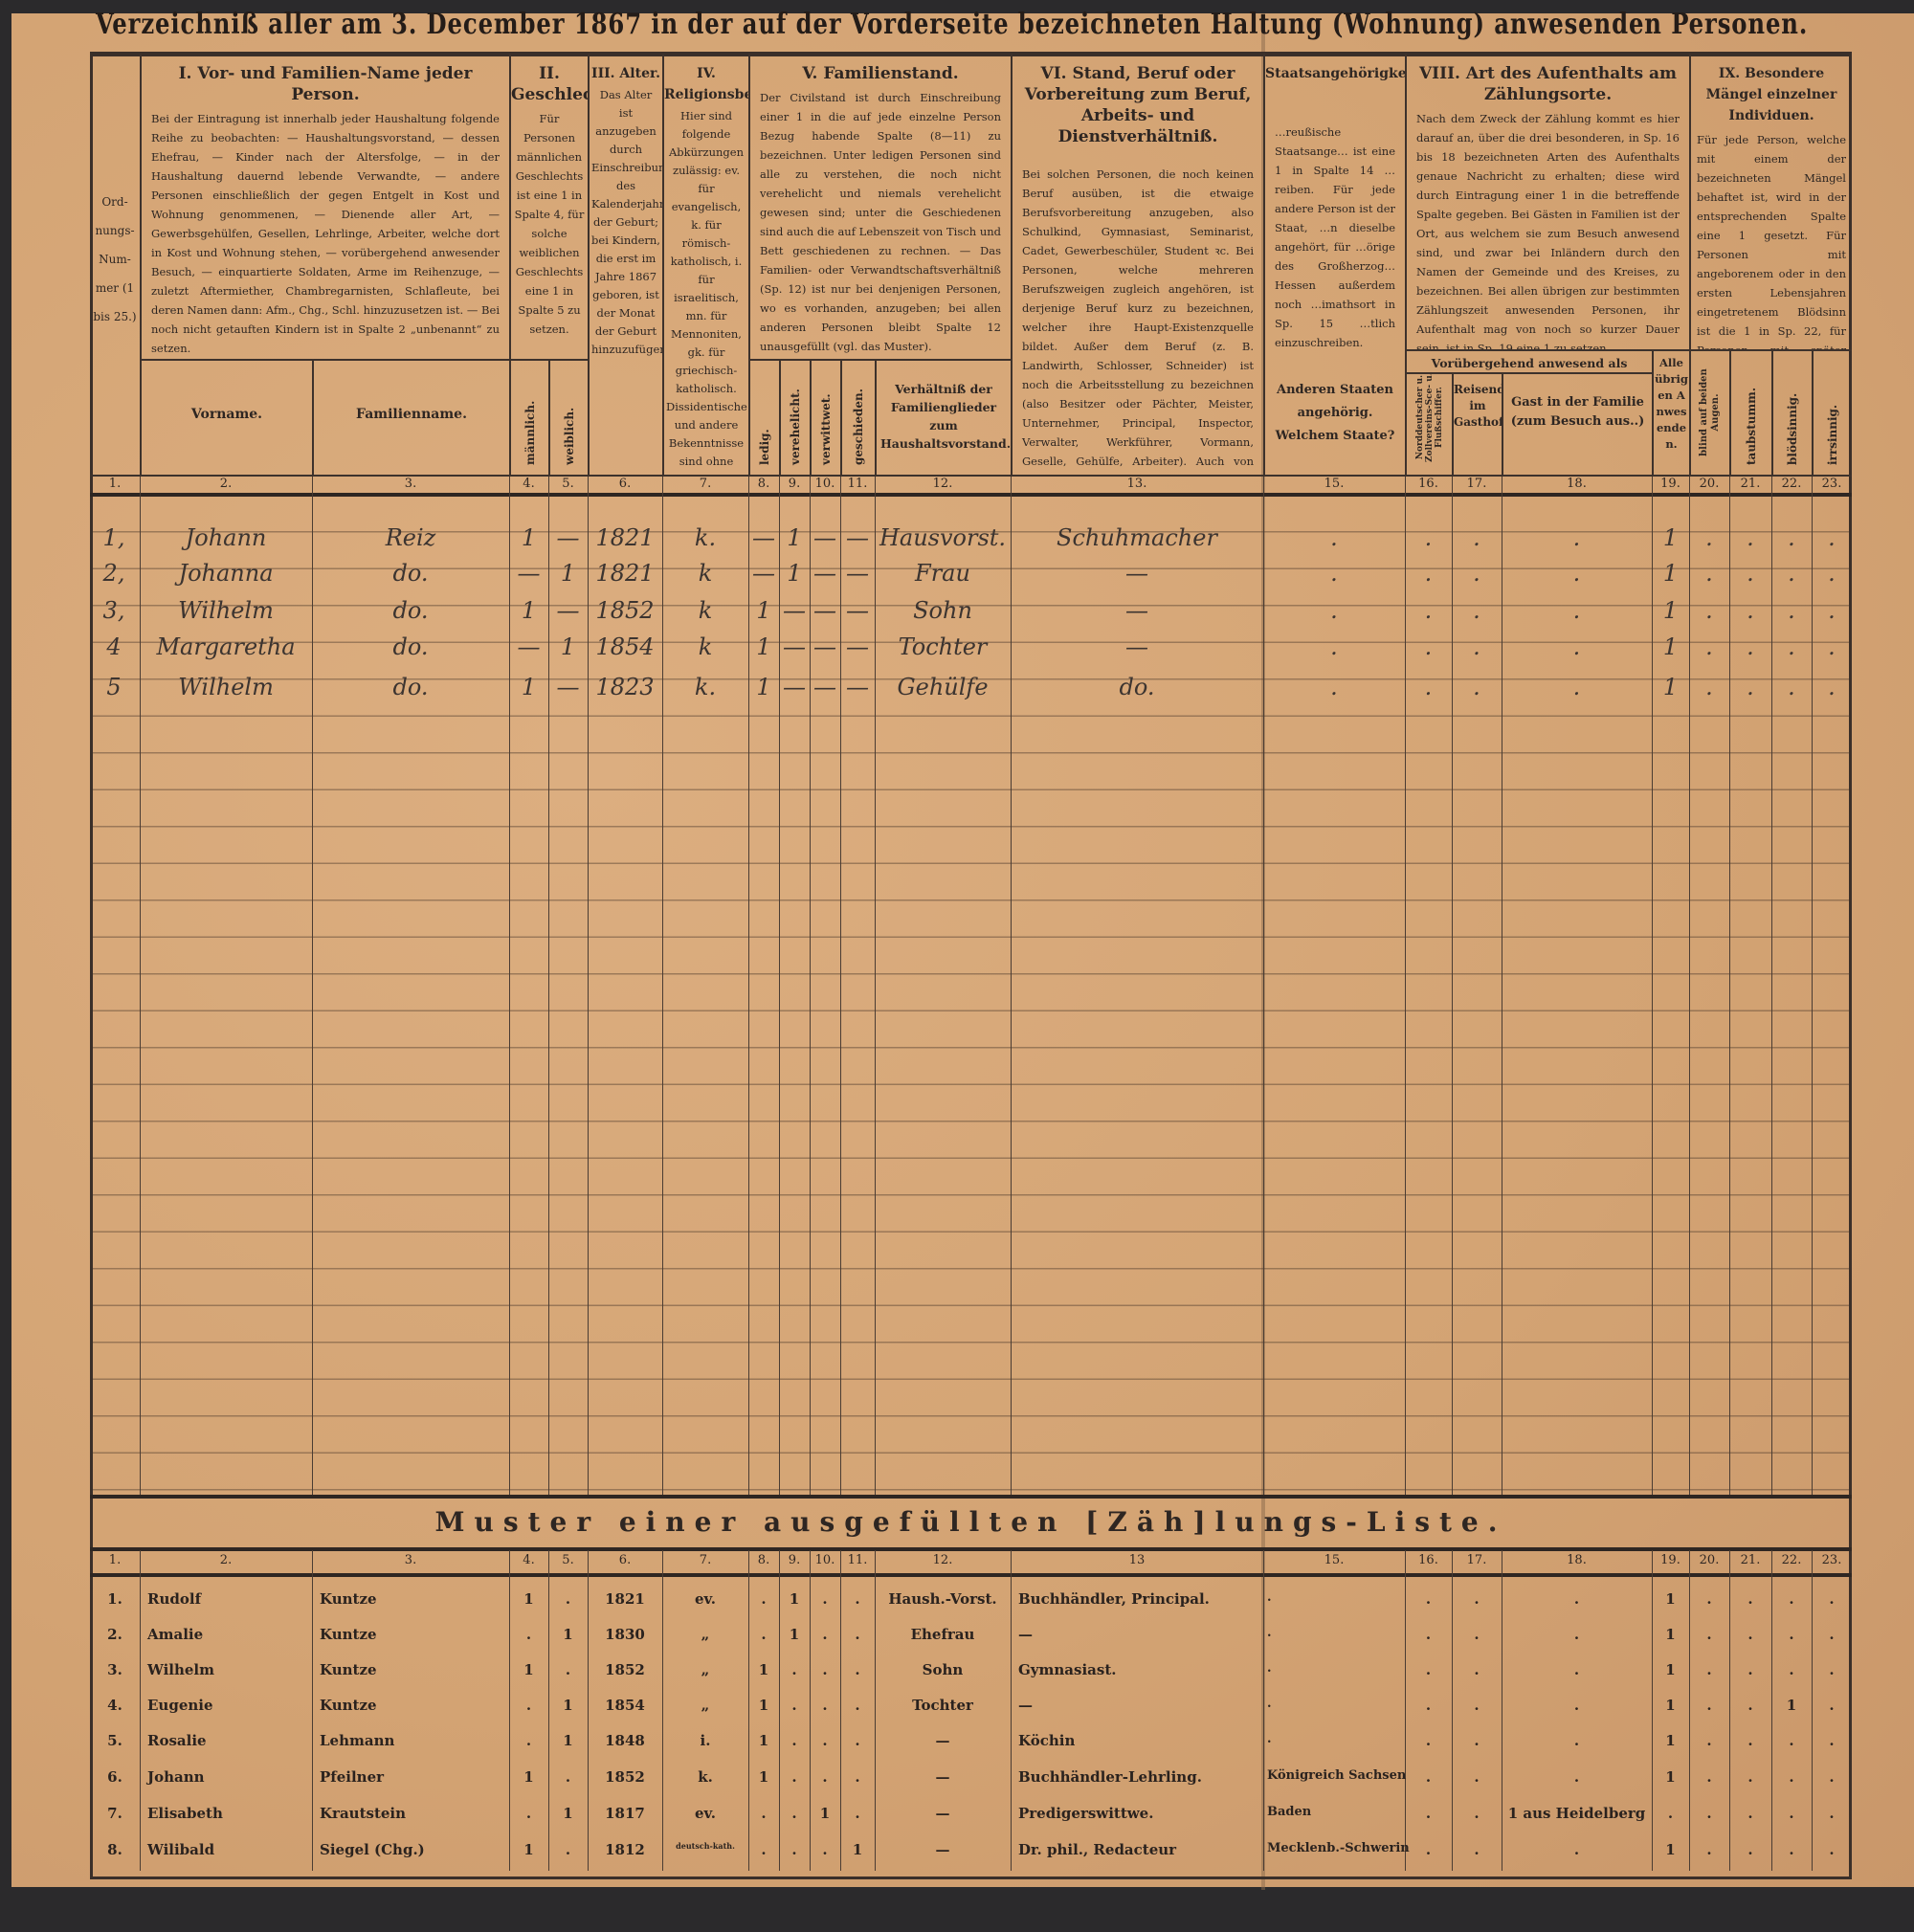  I want to click on header-taubstumm: taubstumm., so click(1750, 413).